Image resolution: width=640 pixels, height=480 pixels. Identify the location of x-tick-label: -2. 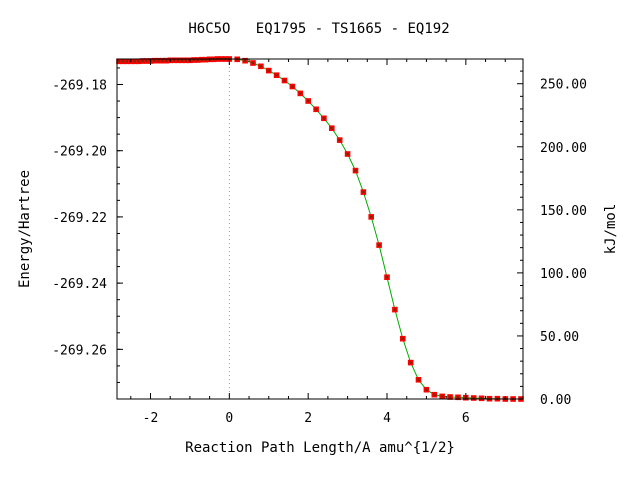
(151, 418).